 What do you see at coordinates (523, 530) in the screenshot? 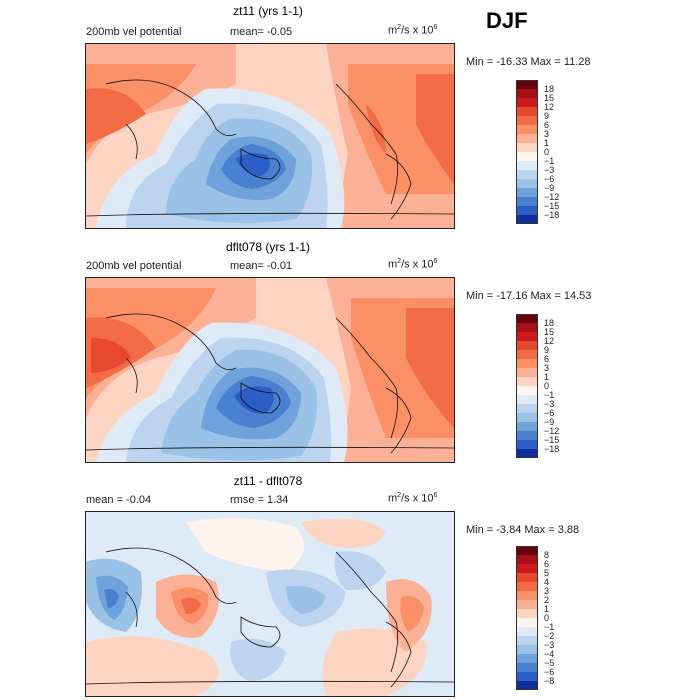
I see `panel-3-stats: Min = -3.84 Max = 3.88` at bounding box center [523, 530].